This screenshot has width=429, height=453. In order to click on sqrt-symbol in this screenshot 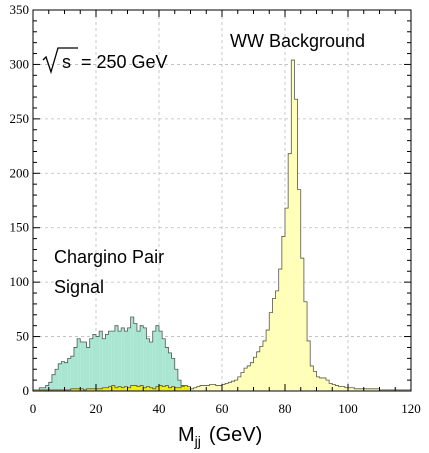, I will do `click(60, 61)`.